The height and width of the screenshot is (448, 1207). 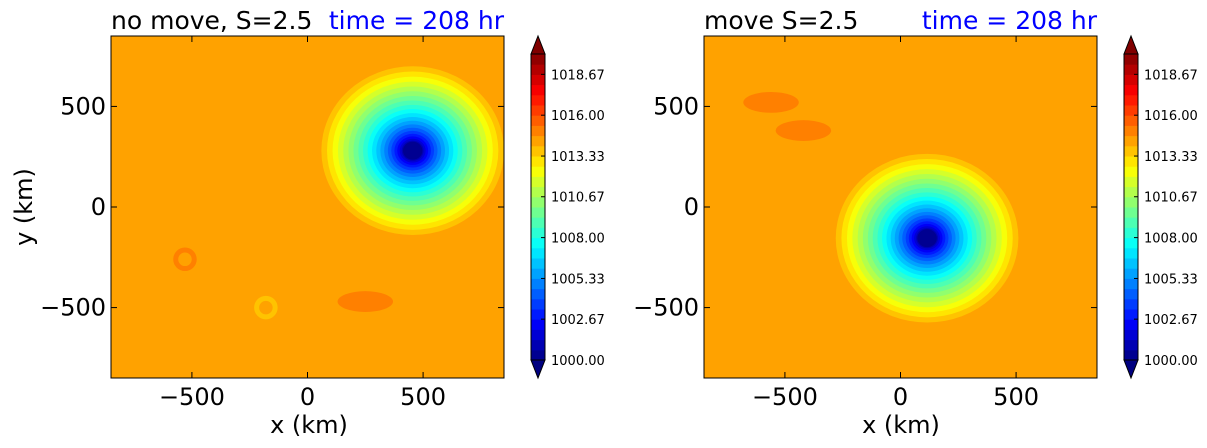 What do you see at coordinates (24, 207) in the screenshot?
I see `y-axis-label: y (km)` at bounding box center [24, 207].